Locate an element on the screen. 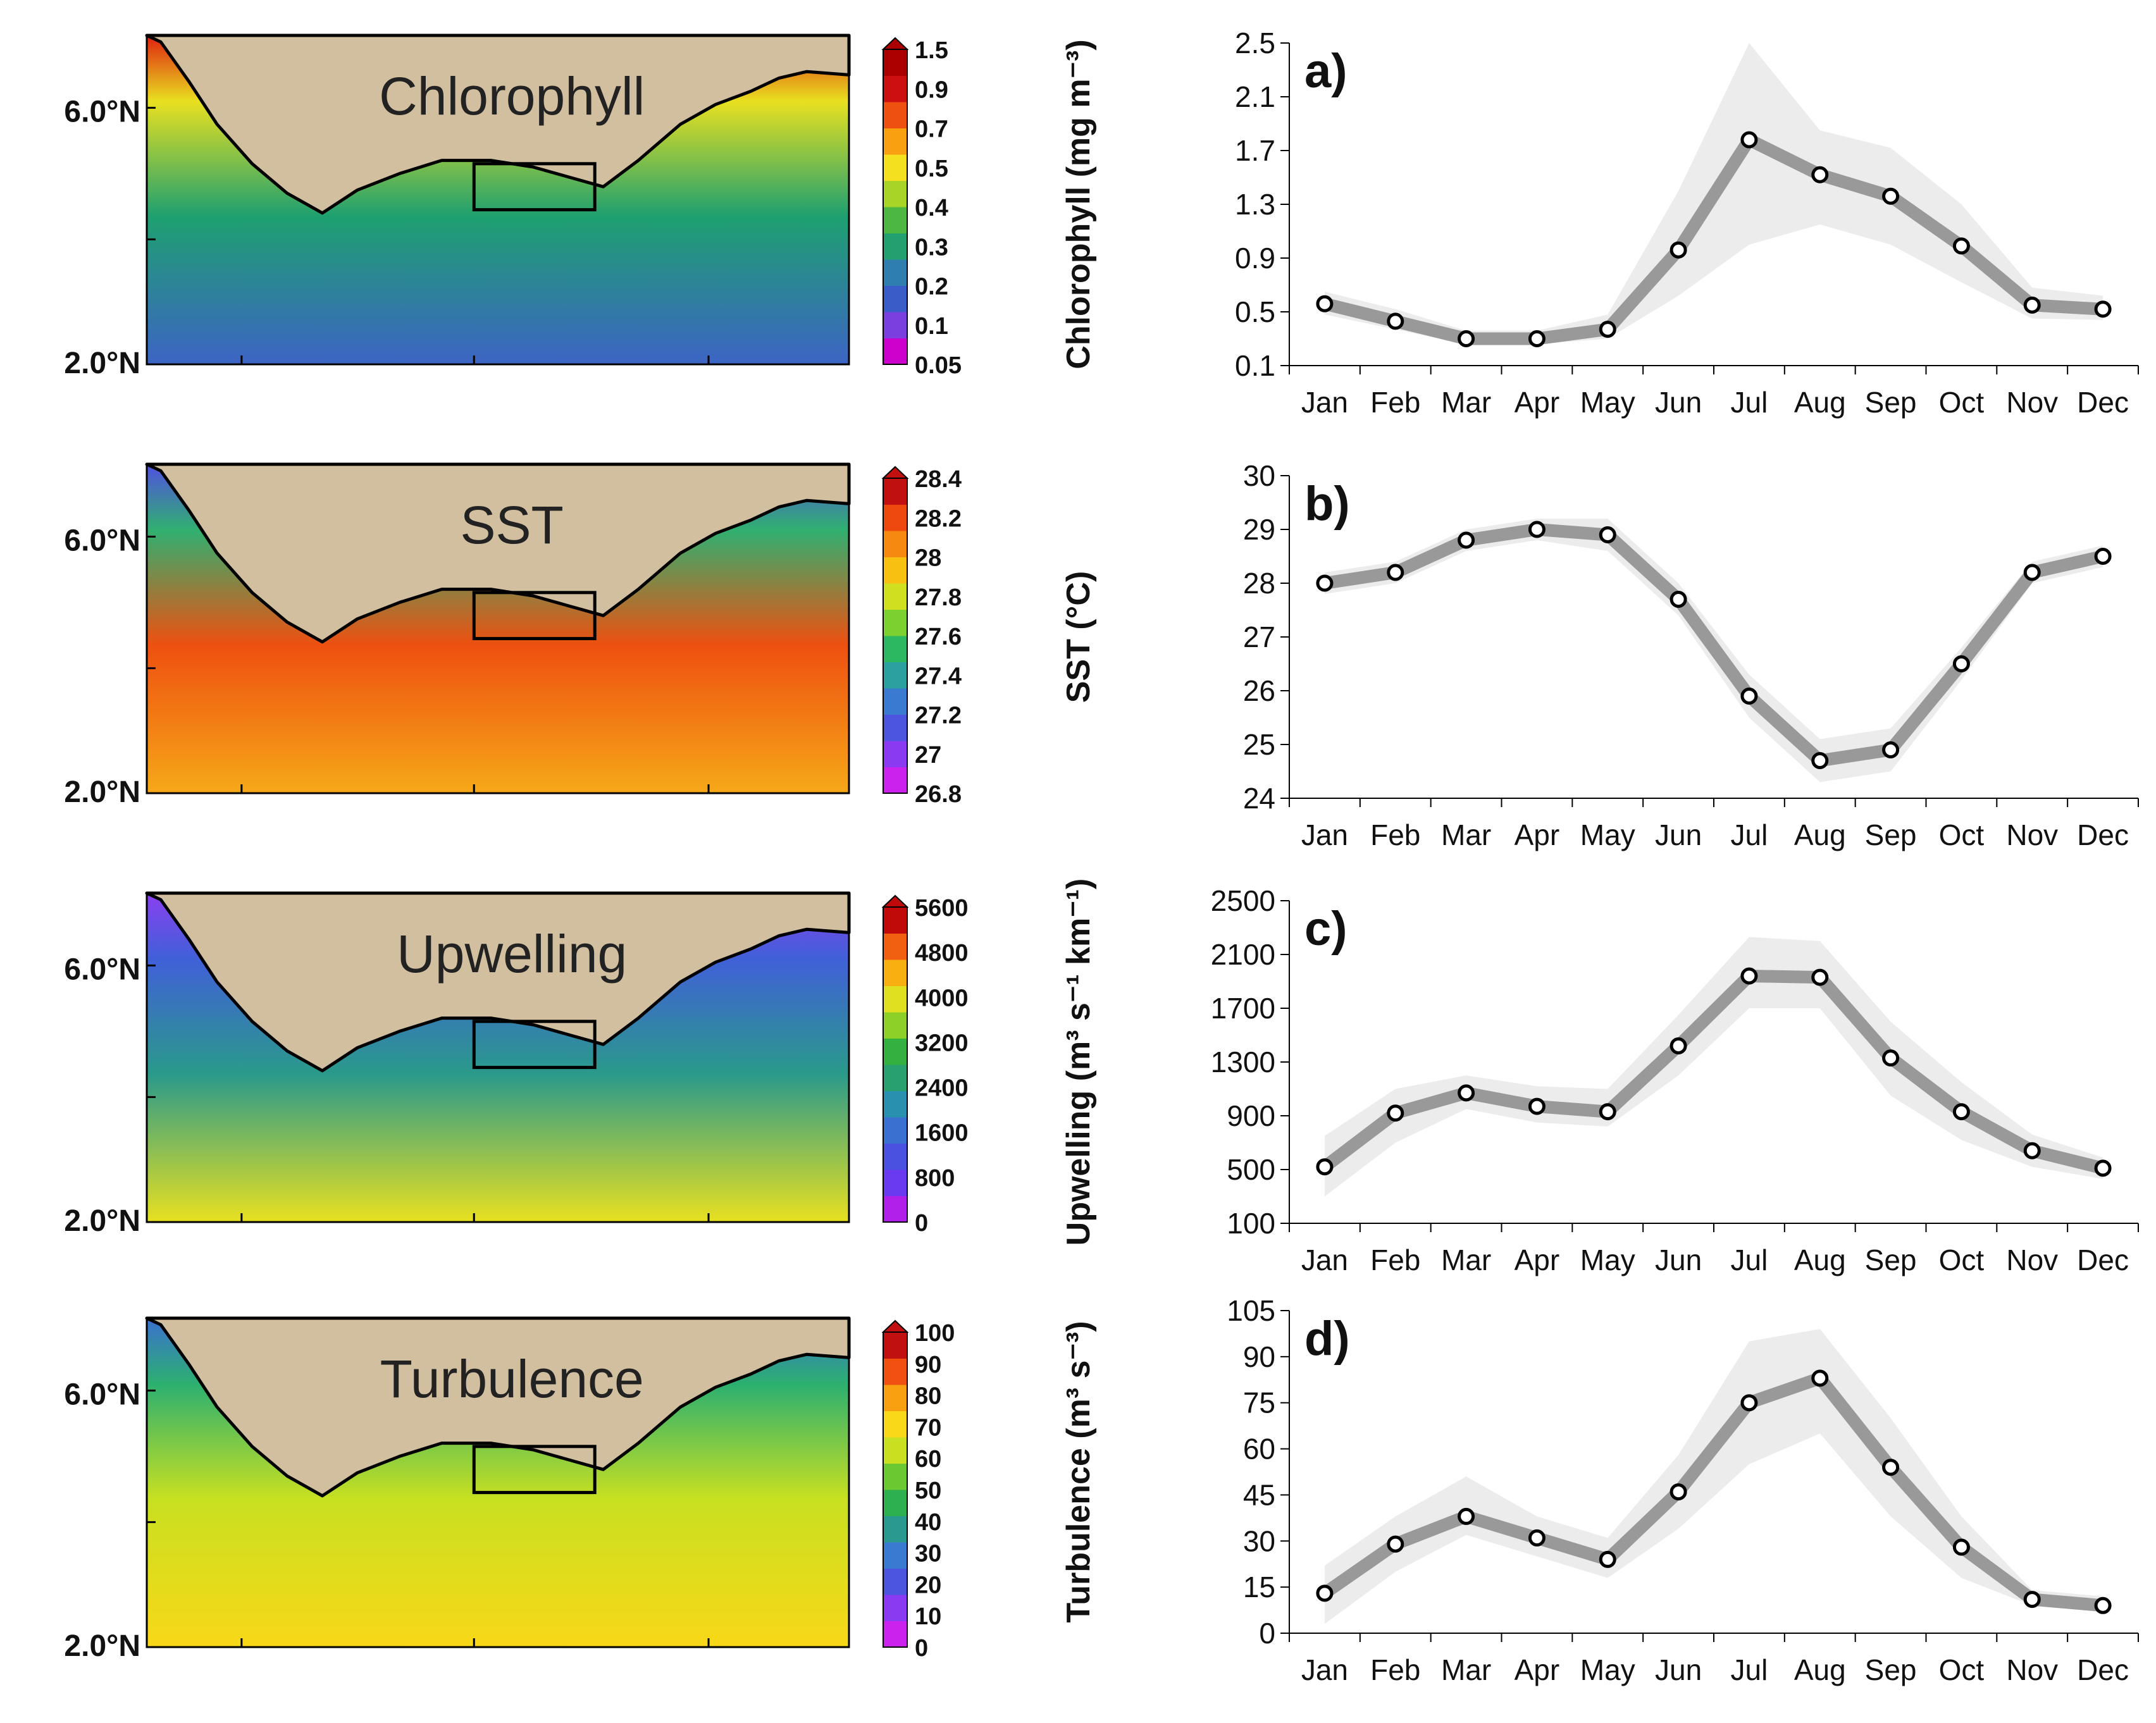 The image size is (2156, 1723). colorbar-tick-label: 5600 is located at coordinates (942, 908).